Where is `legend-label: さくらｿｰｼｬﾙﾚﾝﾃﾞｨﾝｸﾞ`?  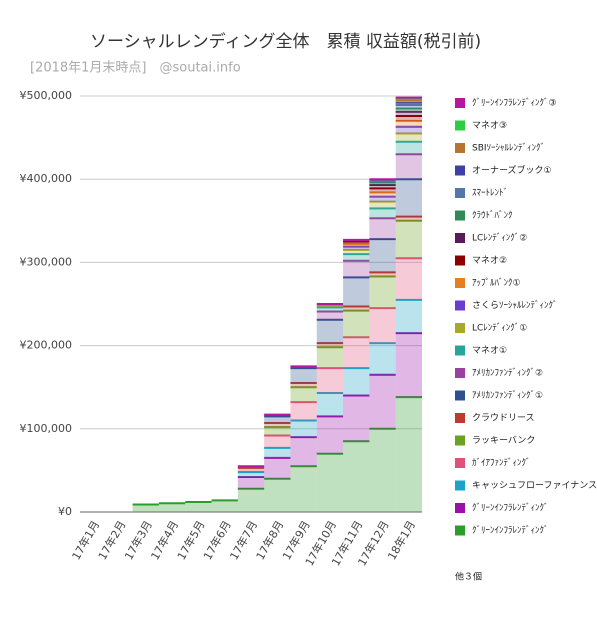 legend-label: さくらｿｰｼｬﾙﾚﾝﾃﾞｨﾝｸﾞ is located at coordinates (515, 305).